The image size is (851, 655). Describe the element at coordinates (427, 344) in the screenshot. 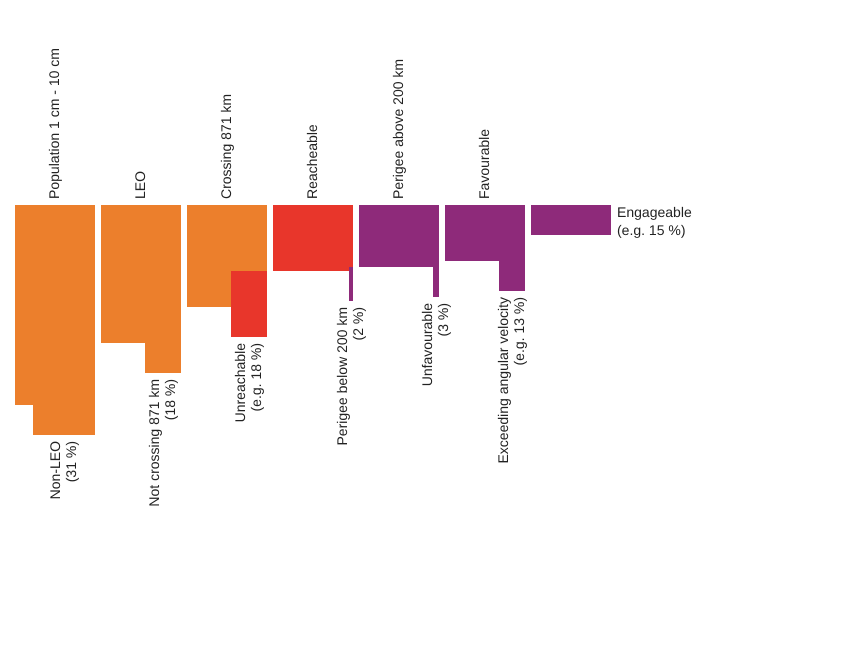

I see `category-label: Unfavourable` at that location.